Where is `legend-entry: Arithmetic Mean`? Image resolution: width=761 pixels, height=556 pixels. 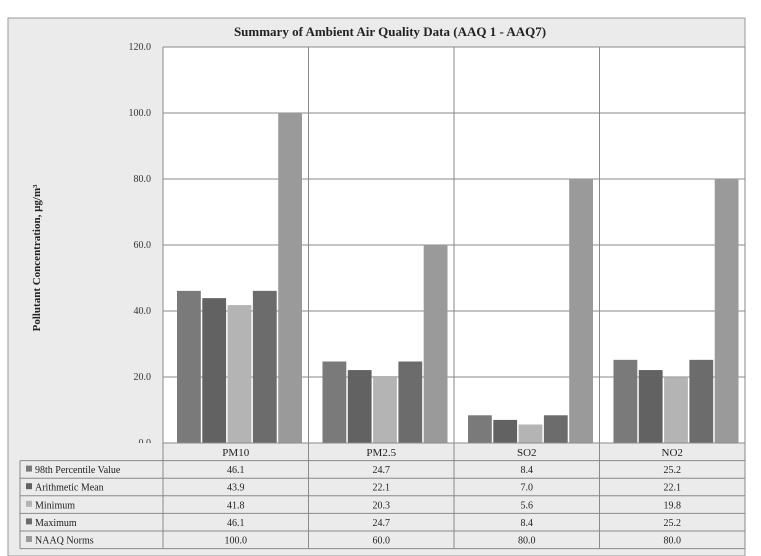 legend-entry: Arithmetic Mean is located at coordinates (69, 488).